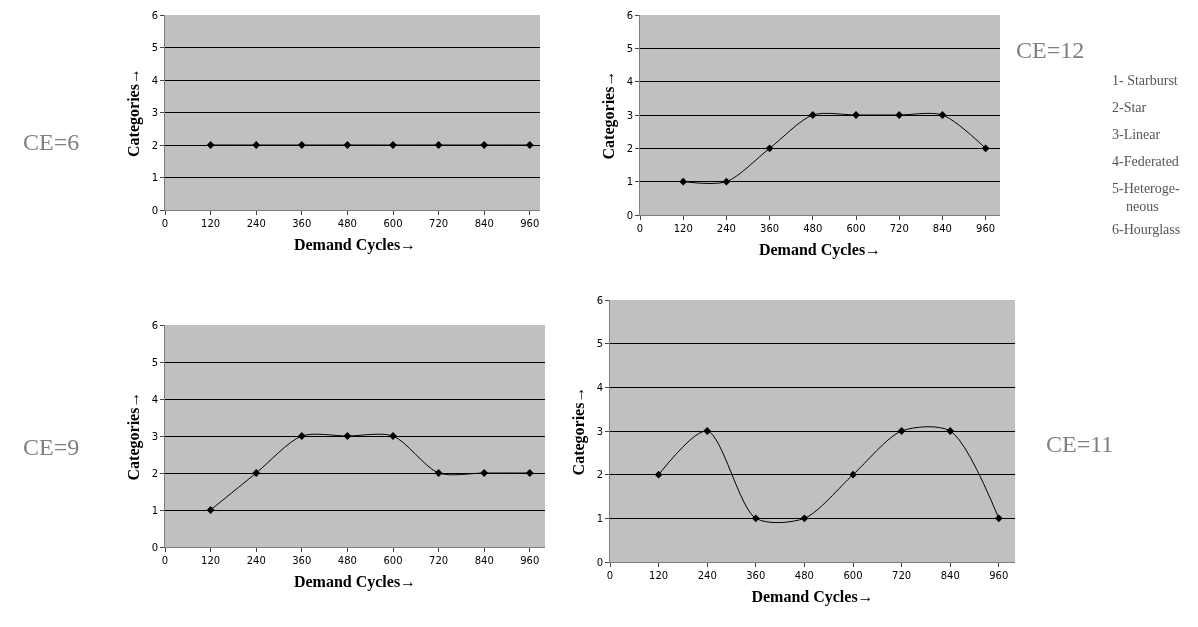  Describe the element at coordinates (1145, 161) in the screenshot. I see `text: 4-Federated` at that location.